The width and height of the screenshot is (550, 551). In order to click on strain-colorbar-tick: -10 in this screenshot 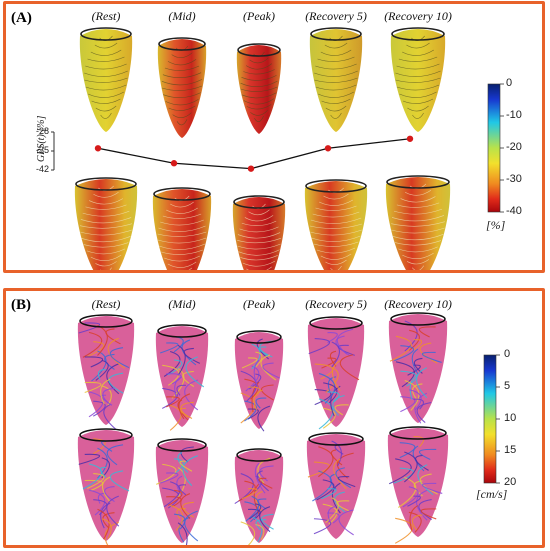, I will do `click(514, 115)`.